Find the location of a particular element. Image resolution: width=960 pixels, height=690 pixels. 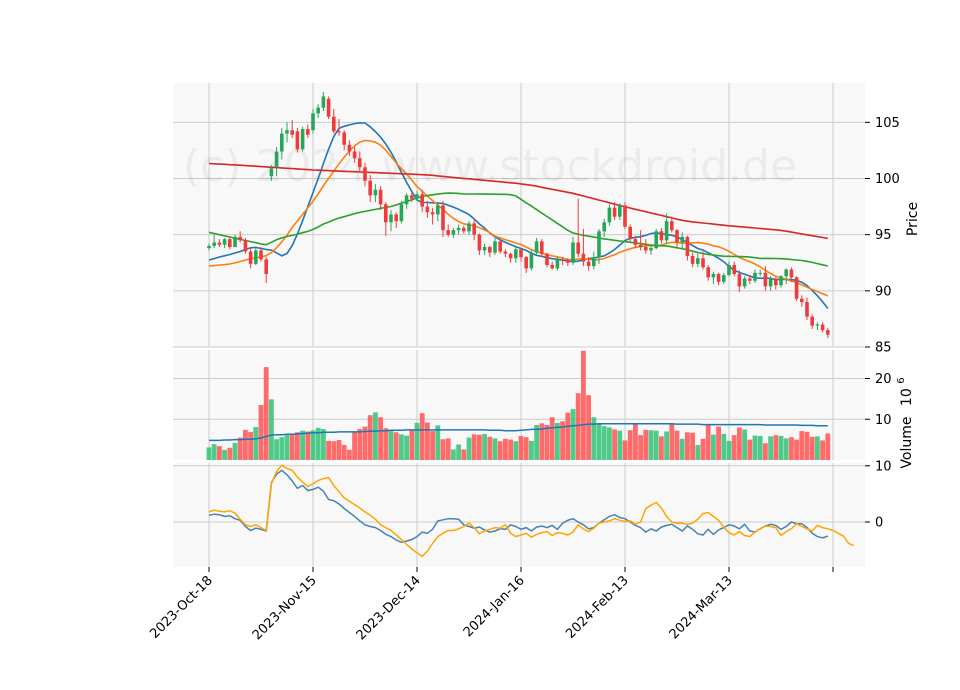

x-tick-label: 2024-Jan-16 is located at coordinates (494, 606).